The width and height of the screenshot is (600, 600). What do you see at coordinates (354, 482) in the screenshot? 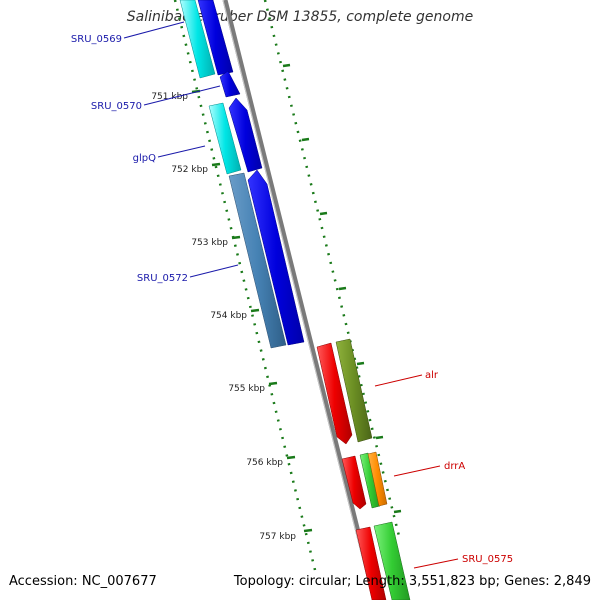
I see `cds-red-drra` at bounding box center [354, 482].